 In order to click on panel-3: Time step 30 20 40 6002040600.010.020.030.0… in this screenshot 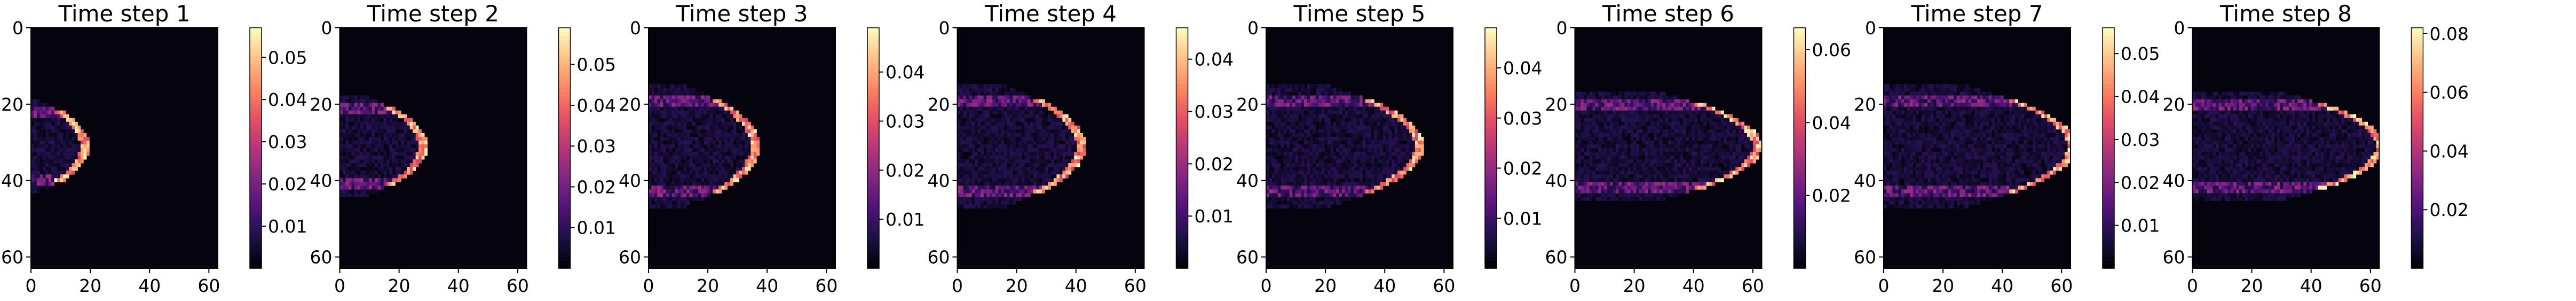, I will do `click(771, 148)`.